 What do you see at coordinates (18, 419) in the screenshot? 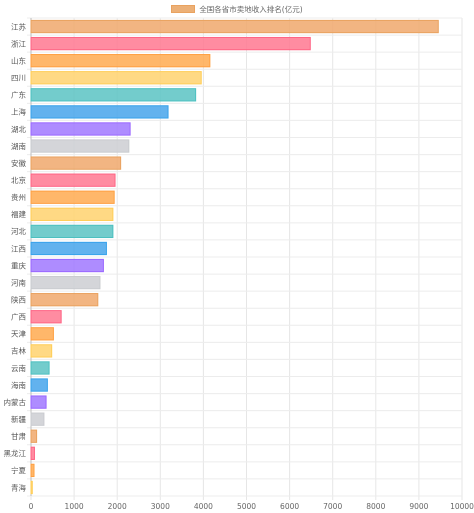
I see `category-label: 新疆` at bounding box center [18, 419].